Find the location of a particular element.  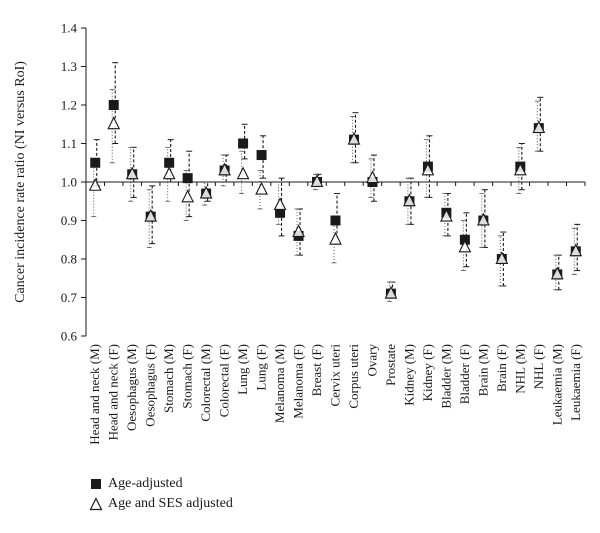

y-tick-label: 0.9 is located at coordinates (69, 220).